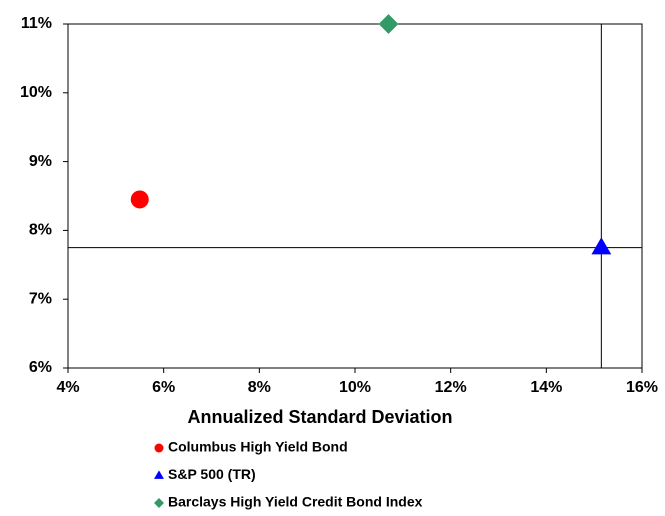  Describe the element at coordinates (212, 474) in the screenshot. I see `legend-label: S&P 500 (TR)` at that location.